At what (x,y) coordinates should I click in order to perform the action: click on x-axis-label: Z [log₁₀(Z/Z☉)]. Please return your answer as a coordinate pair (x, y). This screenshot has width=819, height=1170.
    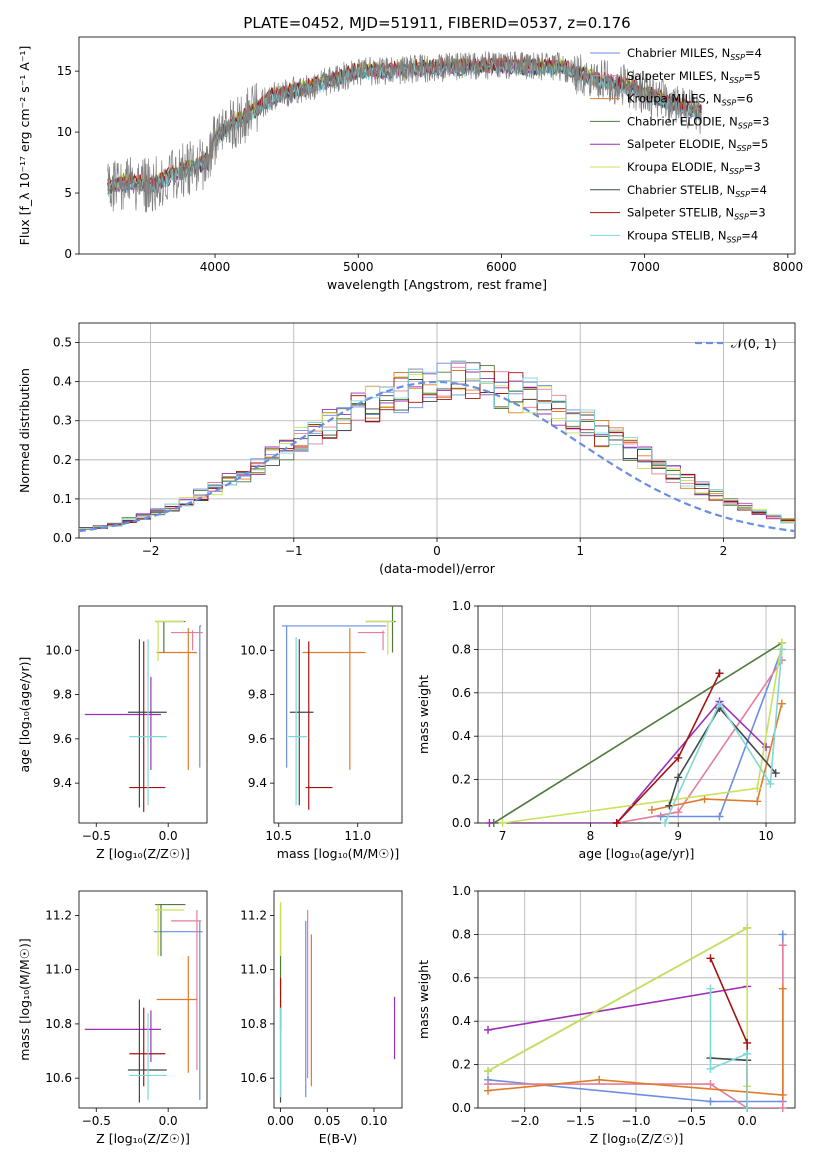
    Looking at the image, I should click on (637, 1138).